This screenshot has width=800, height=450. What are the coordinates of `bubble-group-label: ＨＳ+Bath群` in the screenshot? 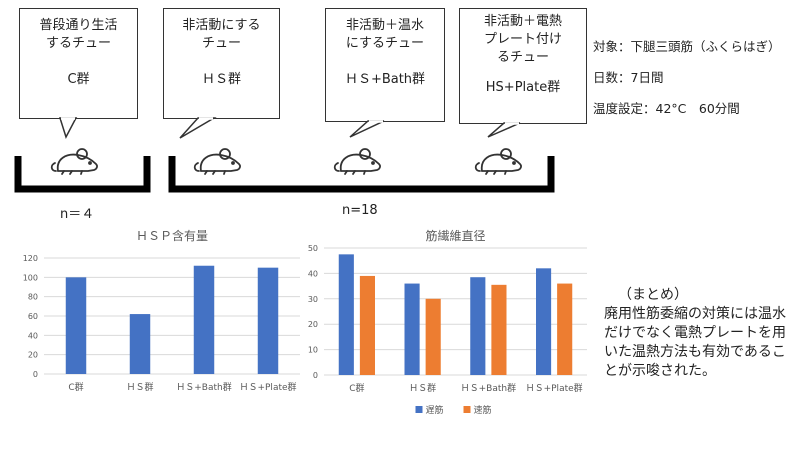 It's located at (385, 79).